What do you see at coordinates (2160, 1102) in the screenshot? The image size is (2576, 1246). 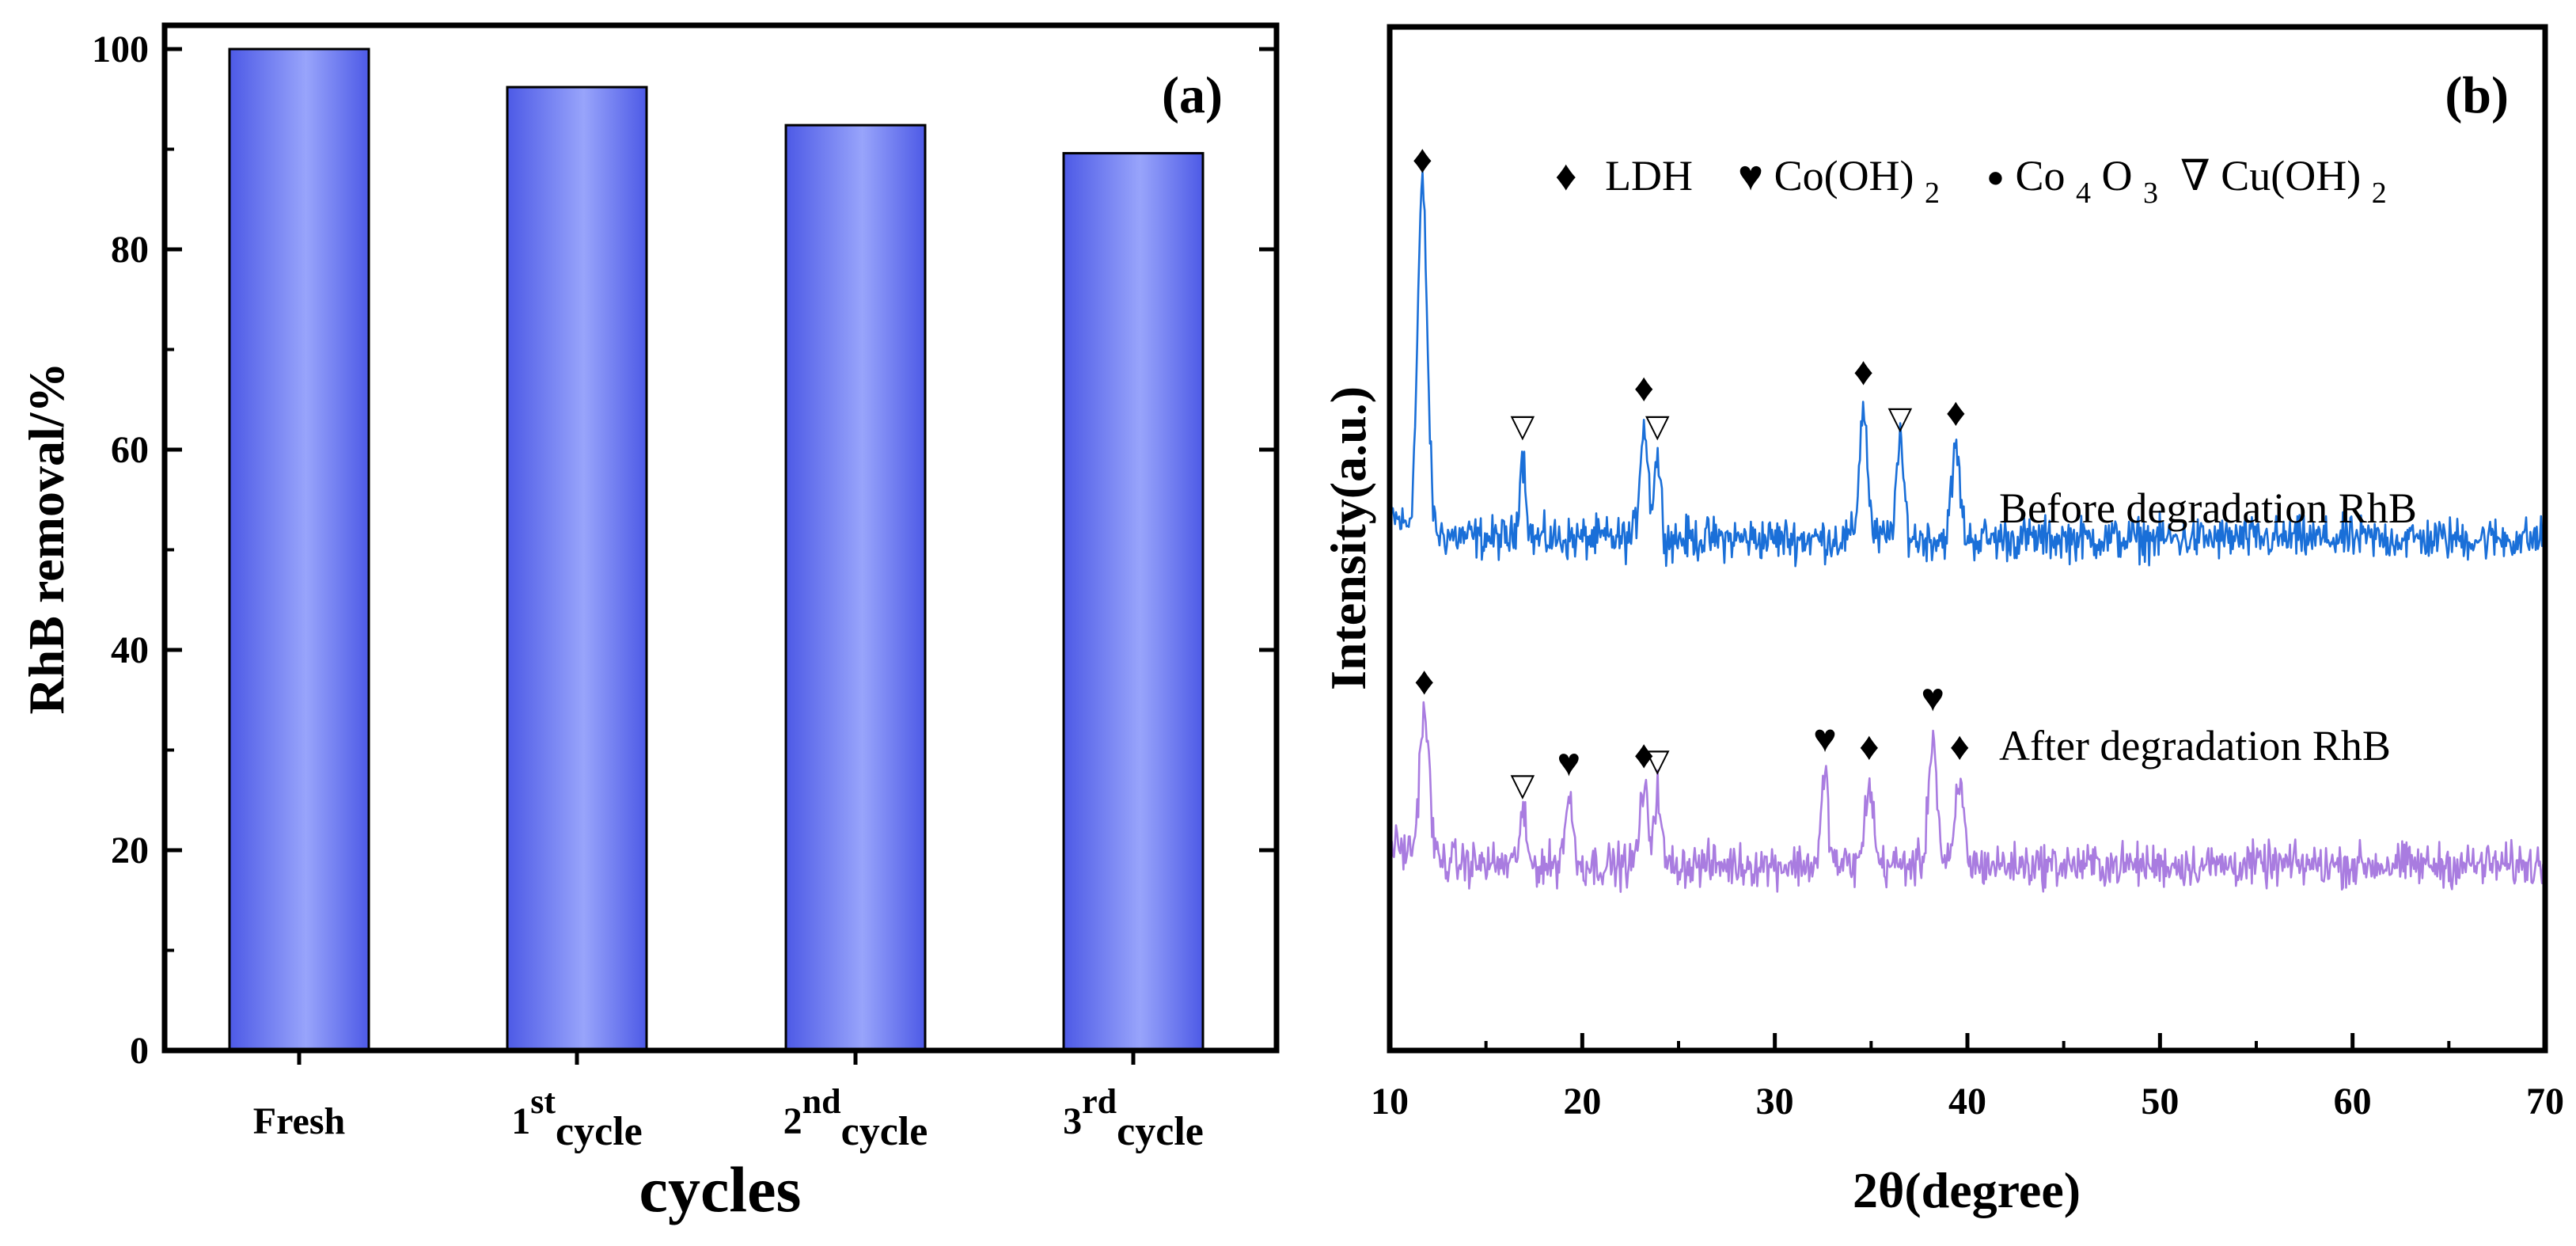 I see `x-tick-label: 50` at bounding box center [2160, 1102].